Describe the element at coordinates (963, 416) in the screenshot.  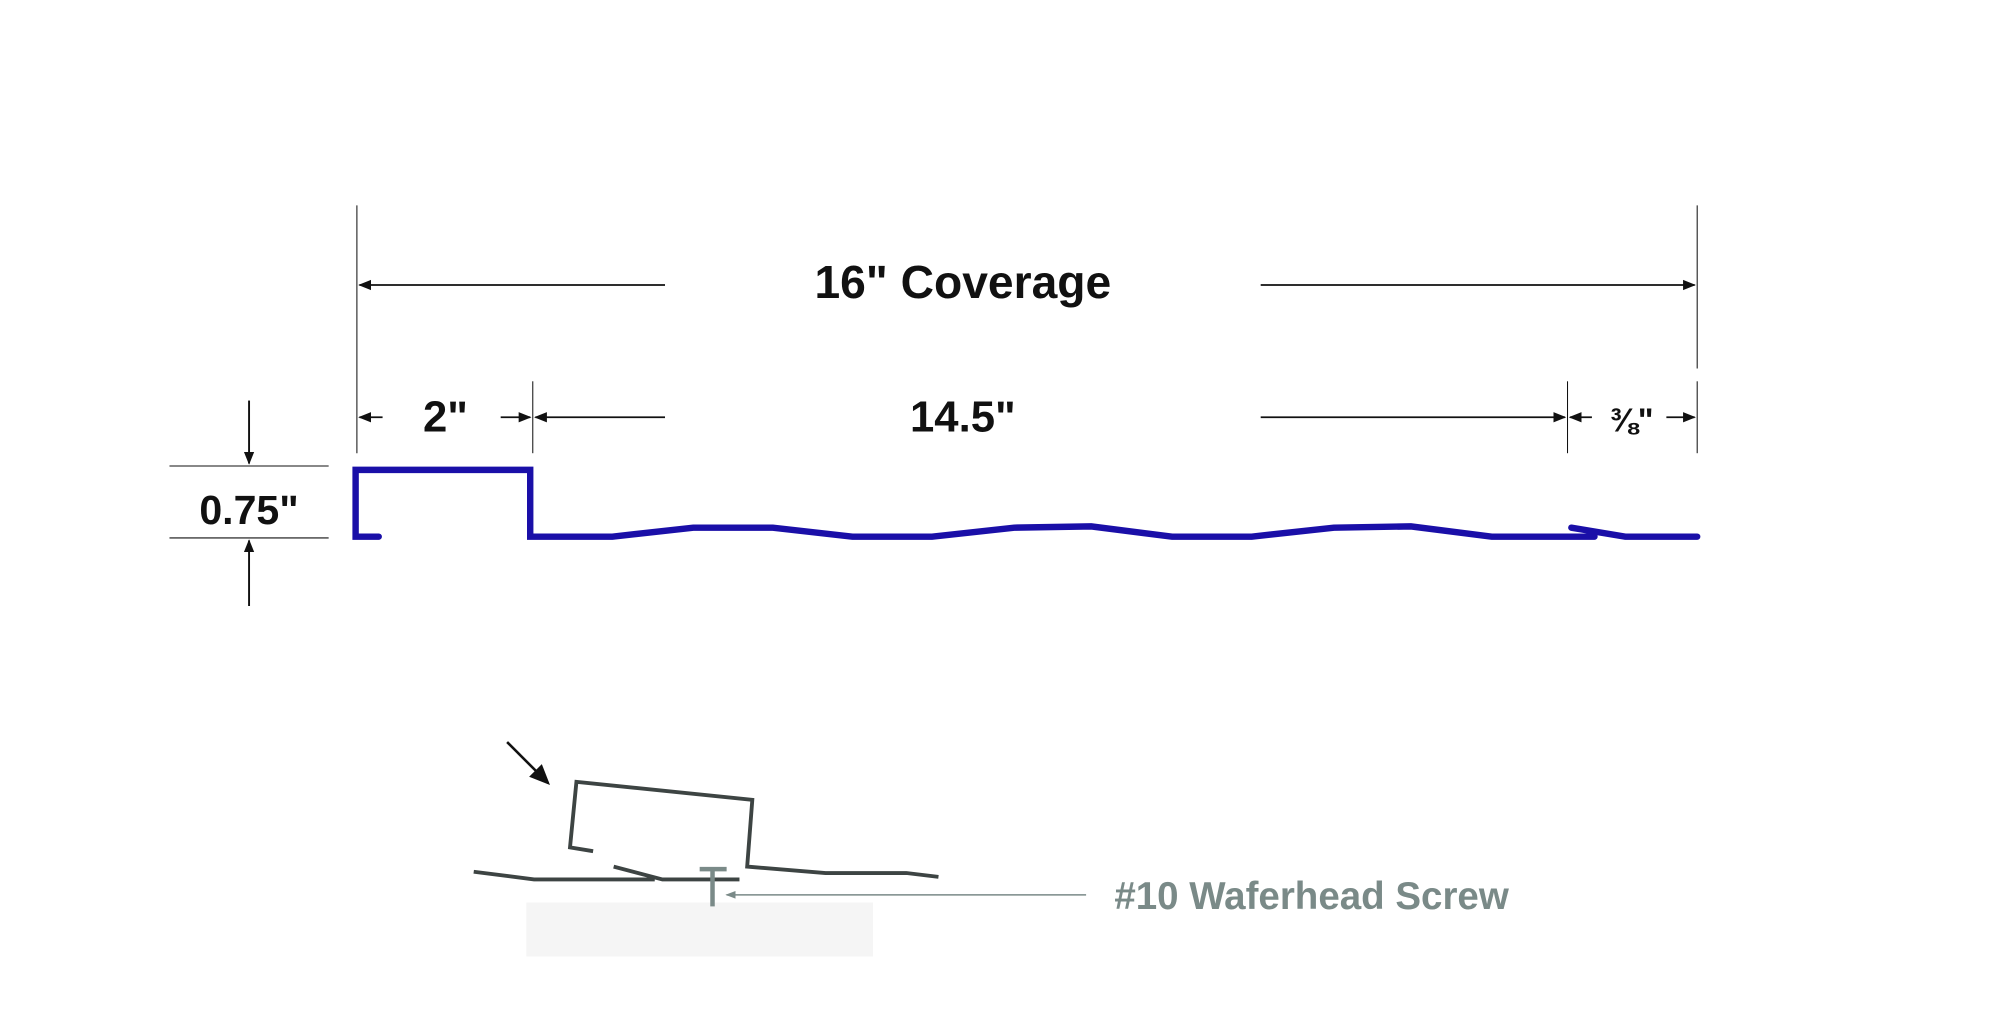
I see `pan-width-label: 14.5"` at that location.